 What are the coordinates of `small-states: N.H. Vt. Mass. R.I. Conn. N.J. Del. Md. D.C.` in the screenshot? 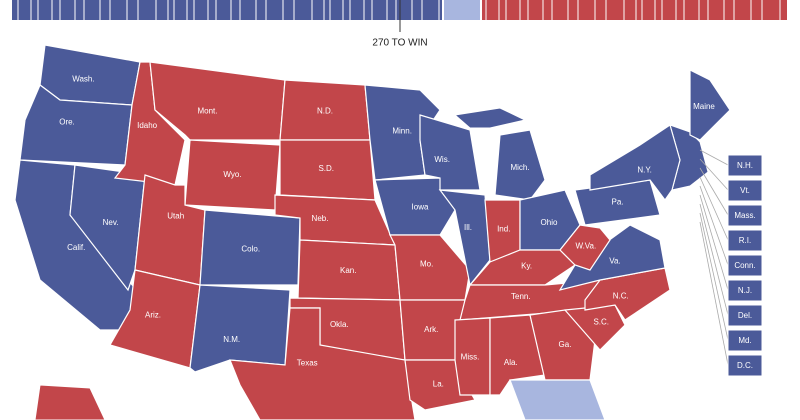 It's located at (731, 263).